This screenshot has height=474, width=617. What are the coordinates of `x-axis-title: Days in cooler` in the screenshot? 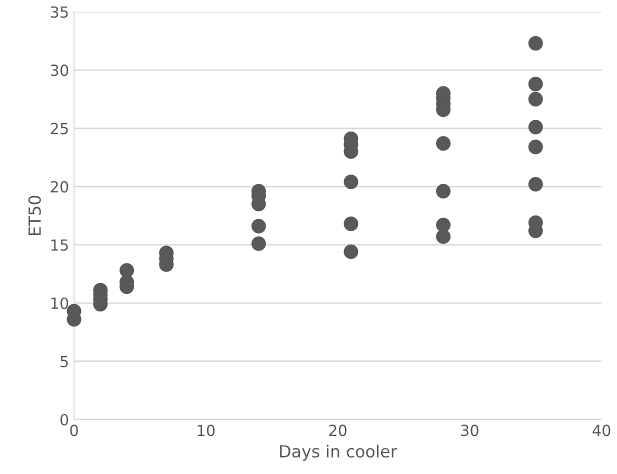 It's located at (339, 452).